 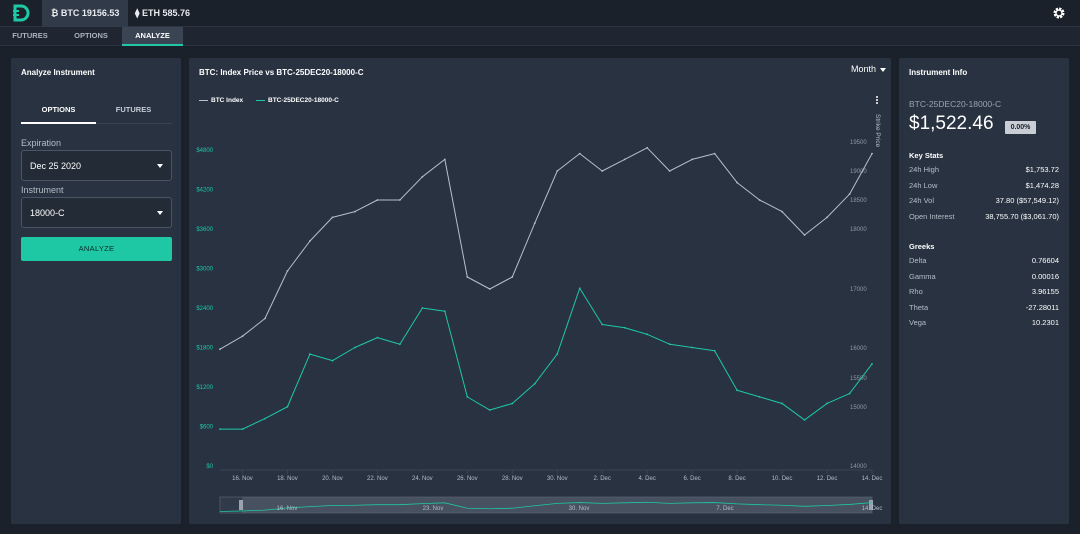 What do you see at coordinates (30, 35) in the screenshot?
I see `tab-futures: FUTURES` at bounding box center [30, 35].